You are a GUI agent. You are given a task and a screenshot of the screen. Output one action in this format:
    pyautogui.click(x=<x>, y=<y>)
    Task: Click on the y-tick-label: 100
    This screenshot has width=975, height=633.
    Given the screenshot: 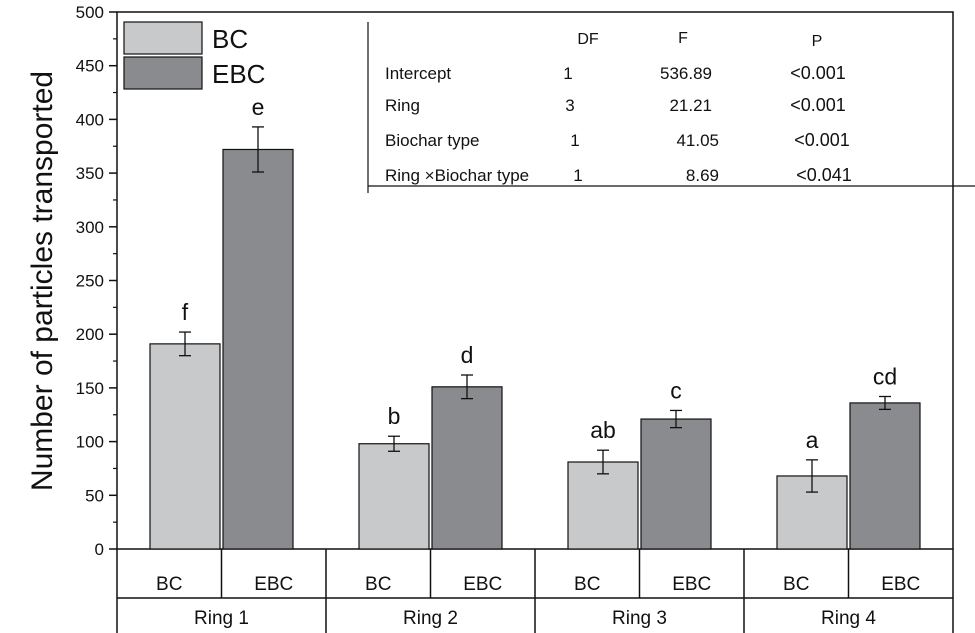 What is the action you would take?
    pyautogui.click(x=90, y=442)
    